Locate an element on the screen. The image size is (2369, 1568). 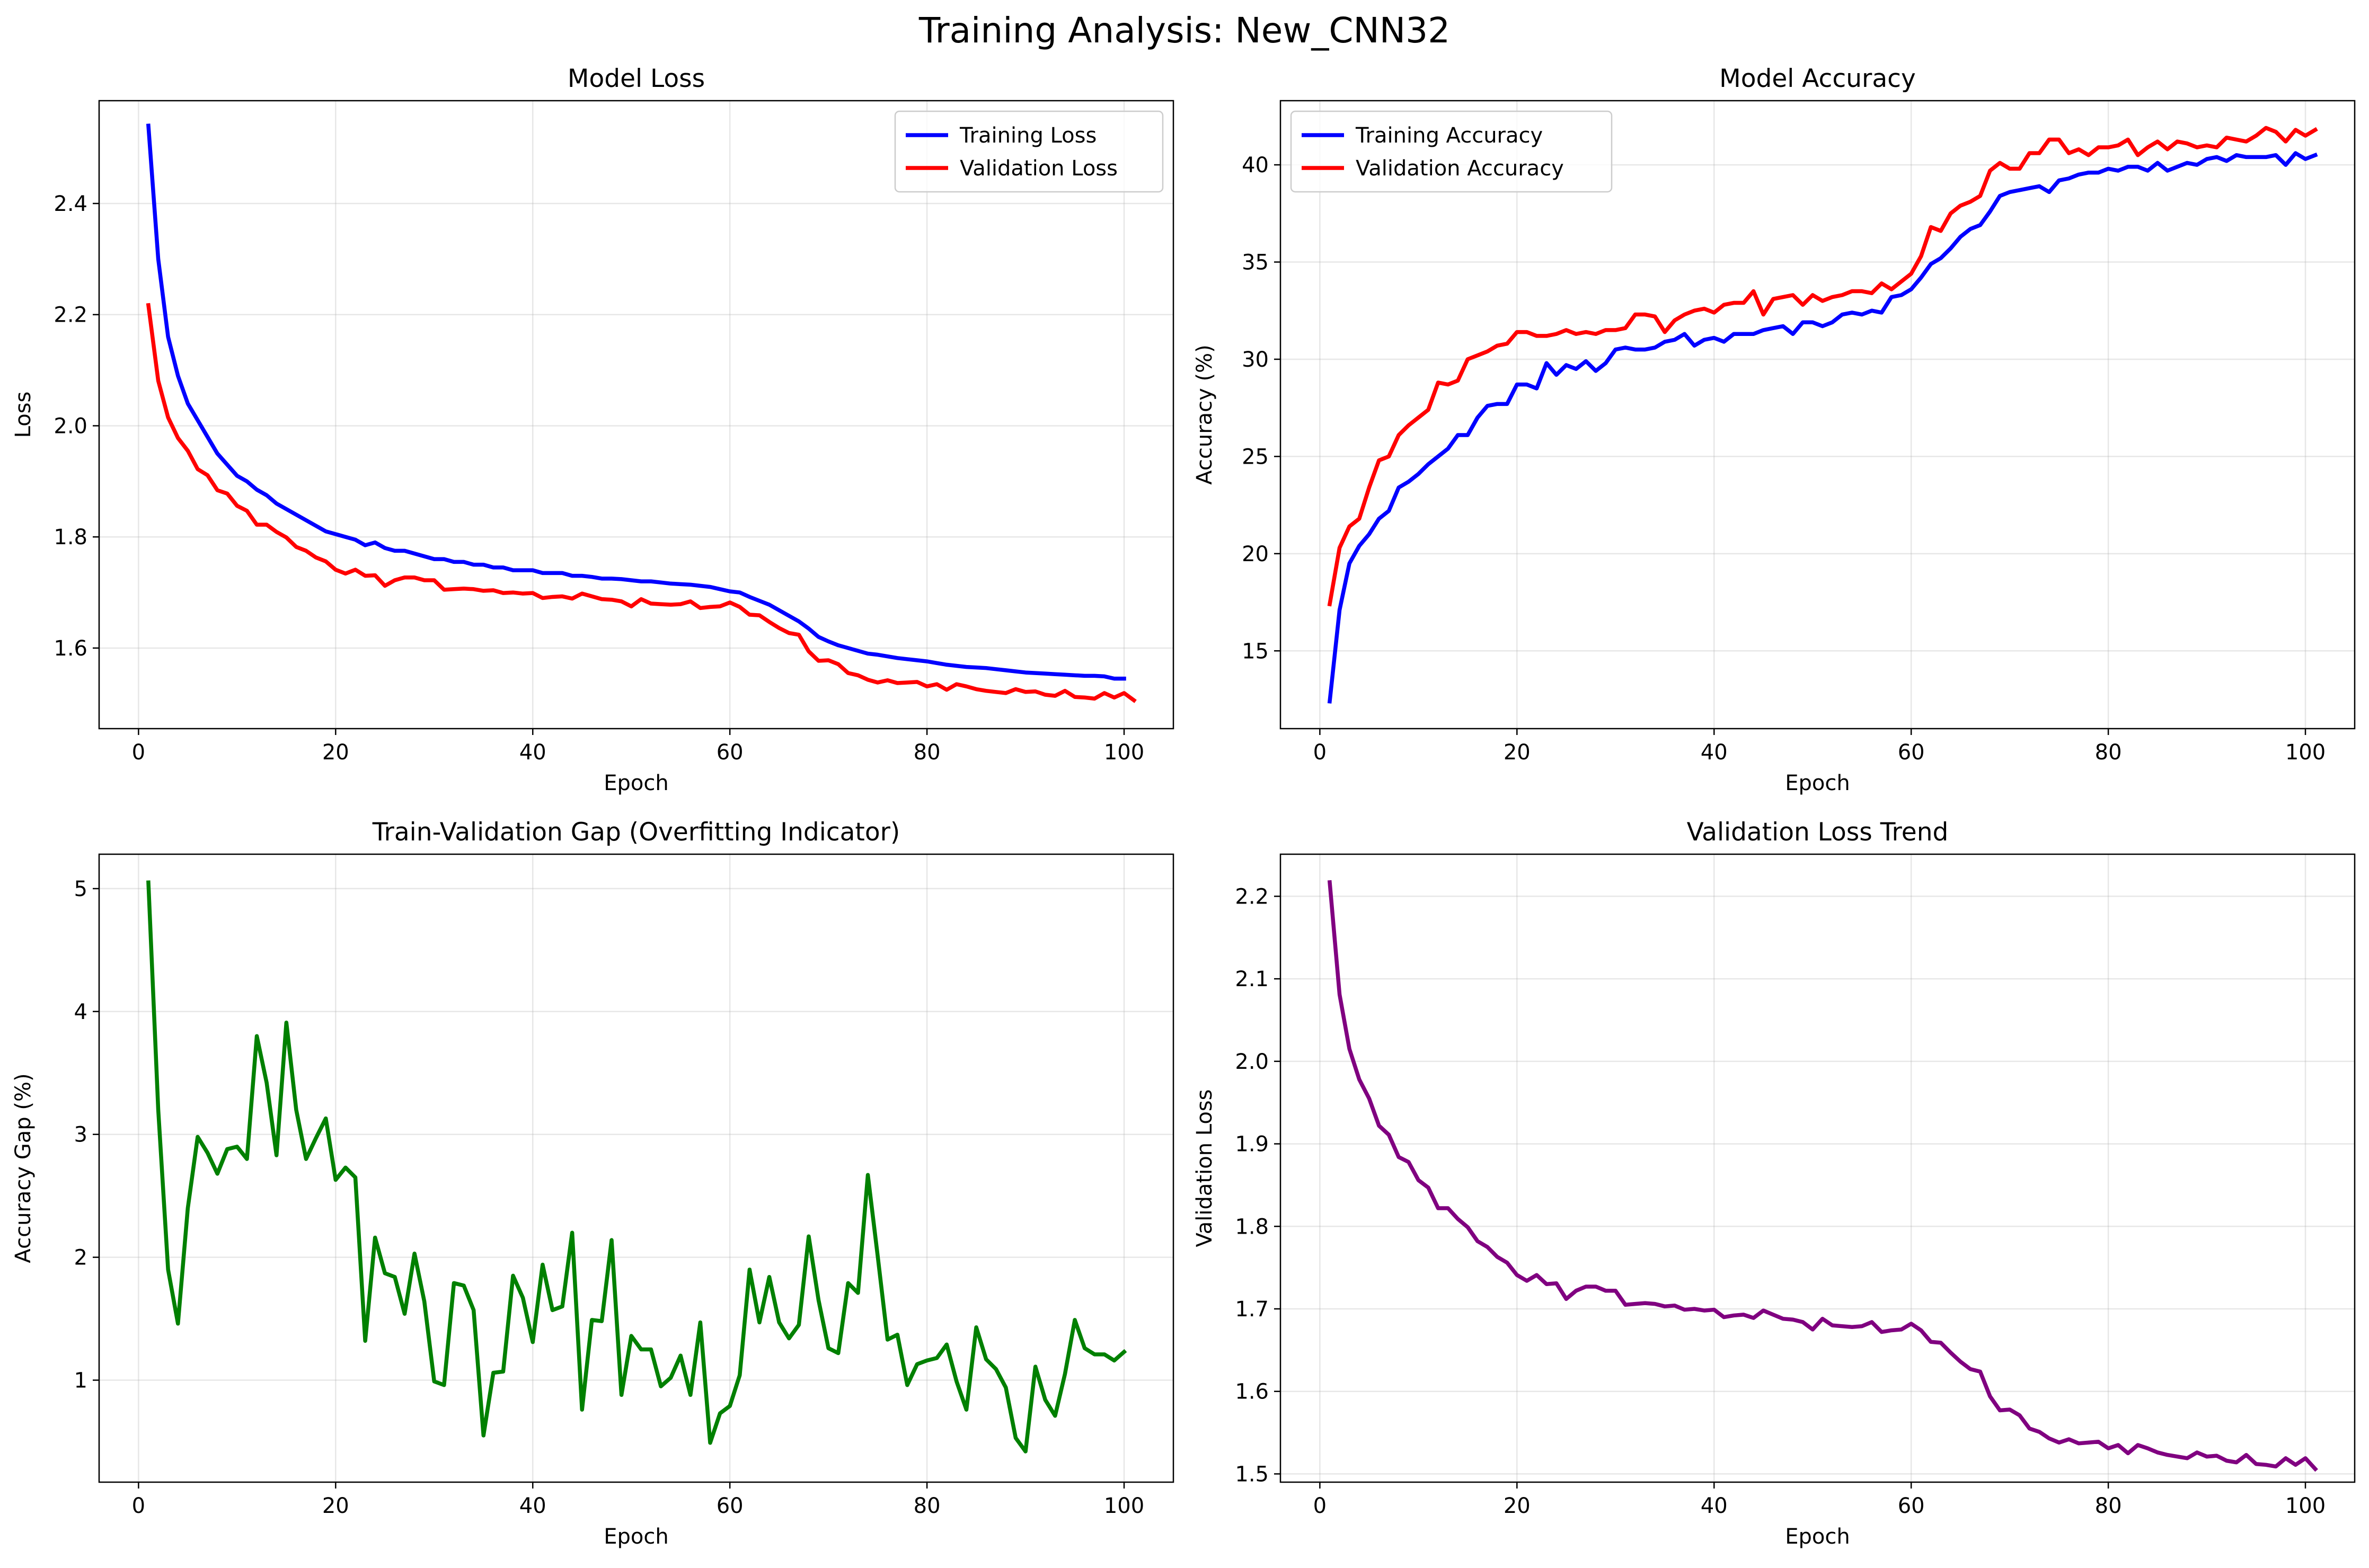
legend-label: Validation Accuracy is located at coordinates (1460, 168).